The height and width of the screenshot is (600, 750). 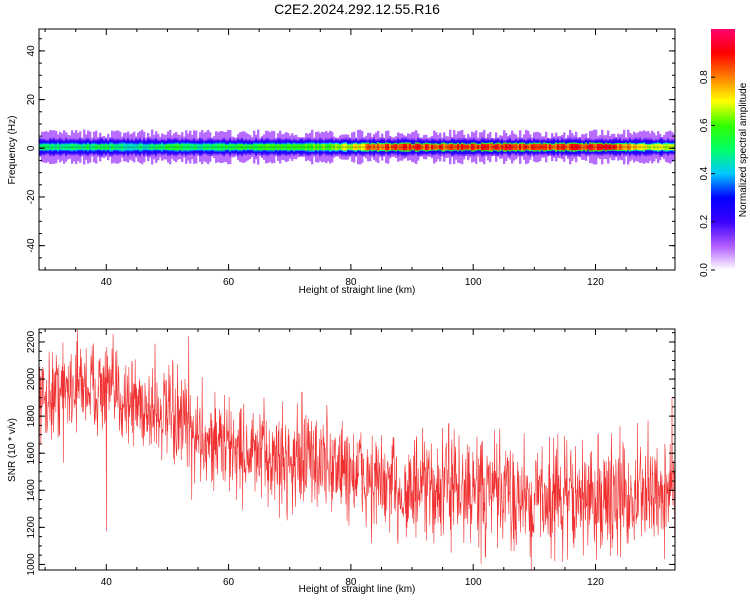 I want to click on spectrogram-y-label: Frequency (Hz), so click(x=12, y=150).